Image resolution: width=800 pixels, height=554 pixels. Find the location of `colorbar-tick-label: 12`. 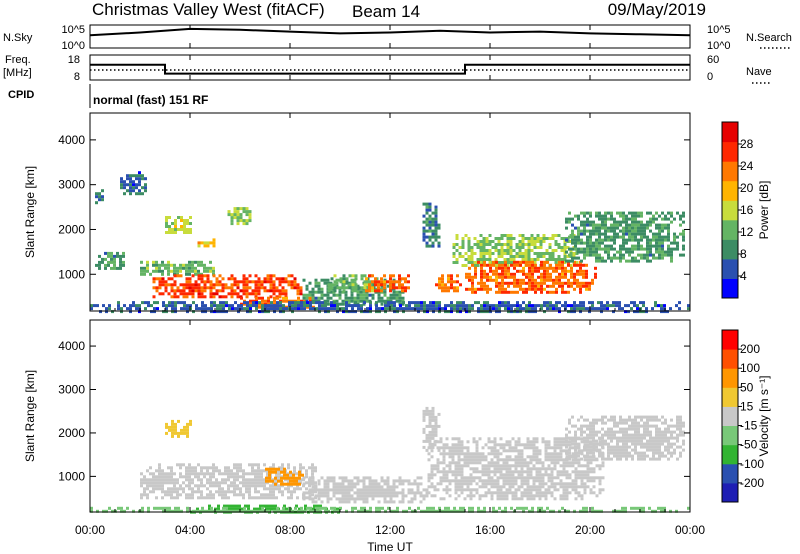

colorbar-tick-label: 12 is located at coordinates (747, 232).